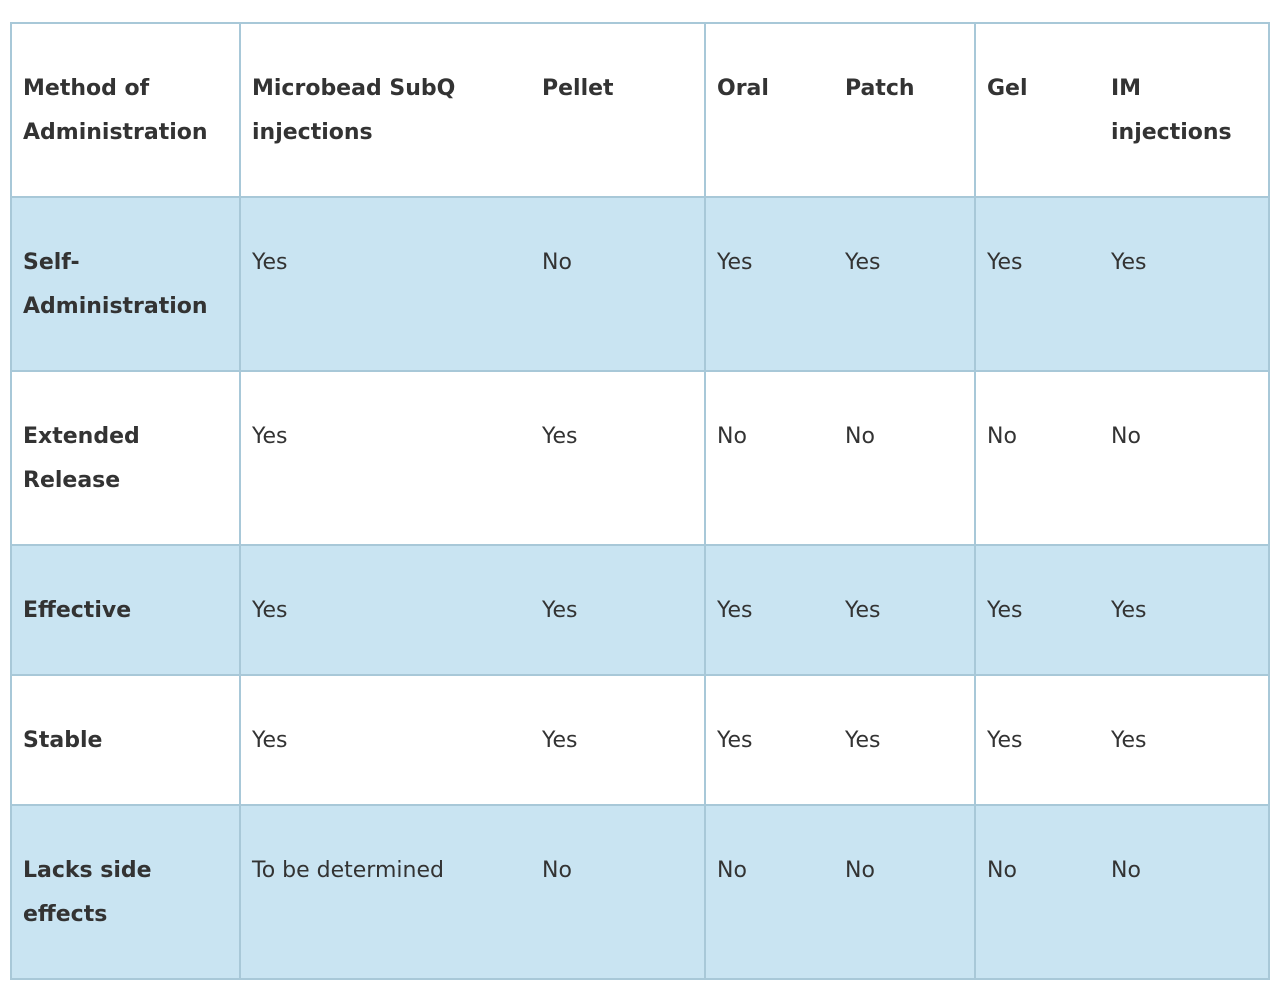 This screenshot has height=984, width=1288. What do you see at coordinates (1037, 110) in the screenshot?
I see `column-header: Gel` at bounding box center [1037, 110].